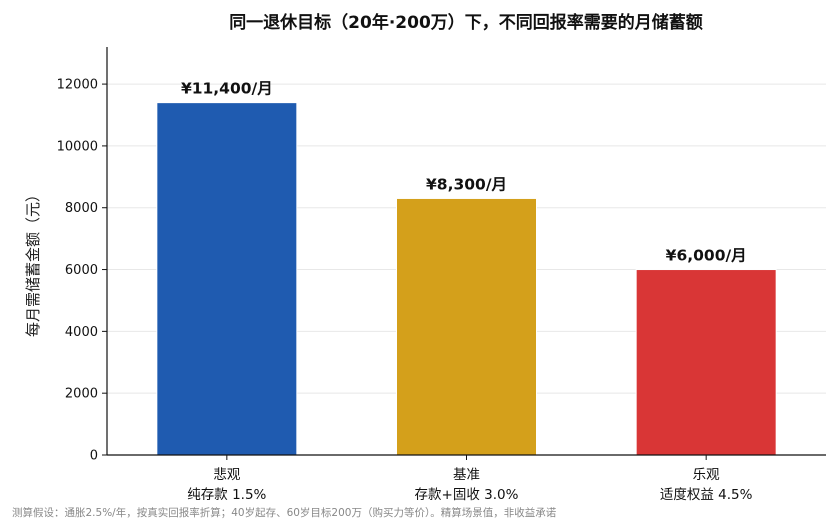  I want to click on y-tick-label: 10000, so click(77, 146).